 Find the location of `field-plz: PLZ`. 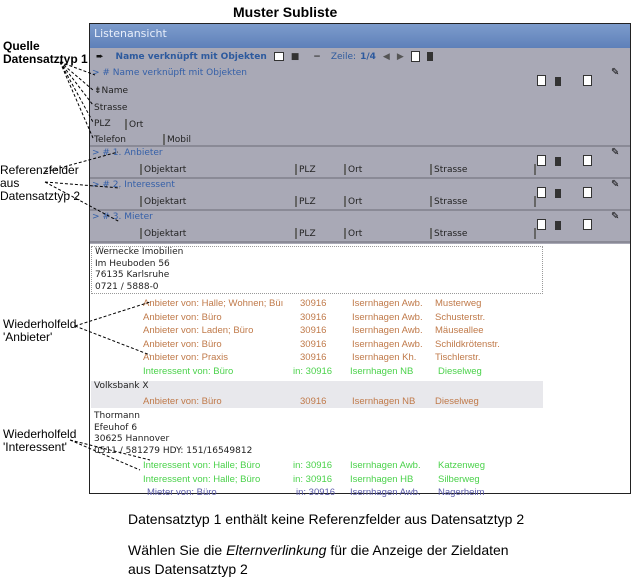

field-plz: PLZ is located at coordinates (102, 124).